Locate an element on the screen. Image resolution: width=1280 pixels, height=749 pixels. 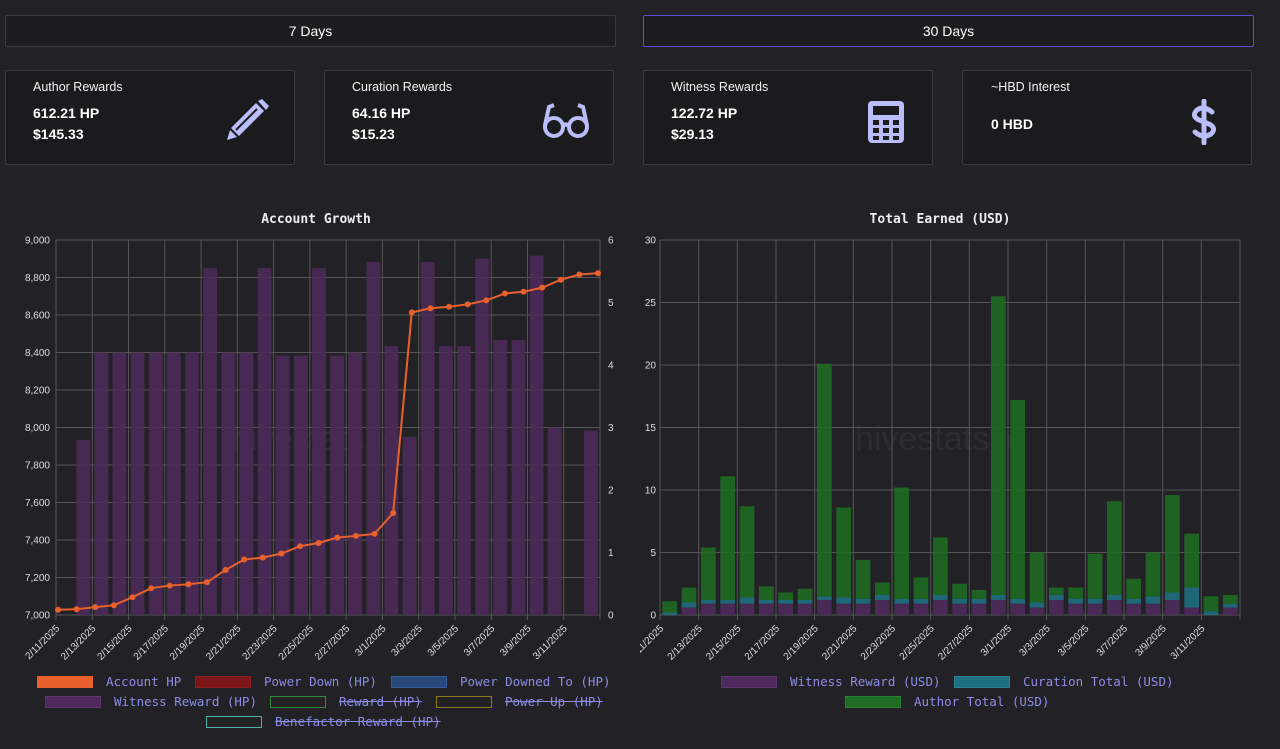
y-tick-label: 7,200 is located at coordinates (37, 578).